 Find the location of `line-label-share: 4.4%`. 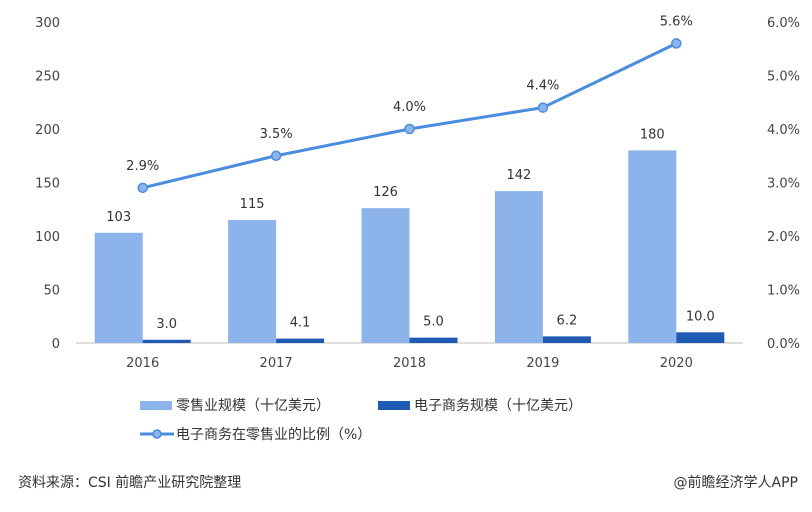

line-label-share: 4.4% is located at coordinates (542, 86).